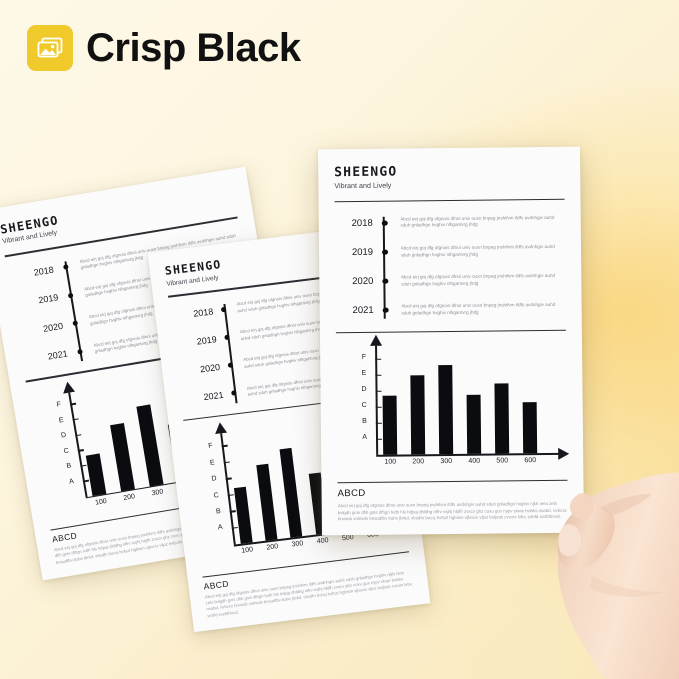 This screenshot has width=679, height=679. What do you see at coordinates (363, 185) in the screenshot?
I see `brand-tagline: Vibrant and Lively` at bounding box center [363, 185].